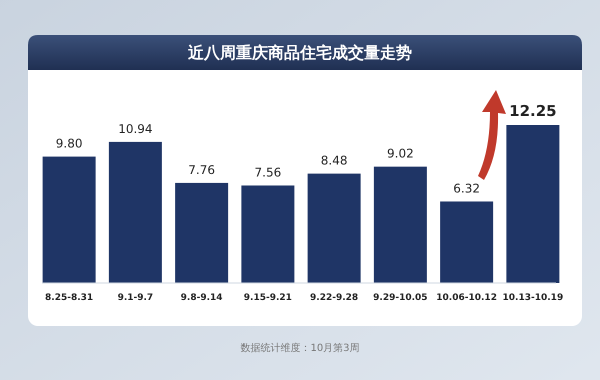 The image size is (600, 380). What do you see at coordinates (466, 298) in the screenshot?
I see `x-tick-label: 10.06-10.12` at bounding box center [466, 298].